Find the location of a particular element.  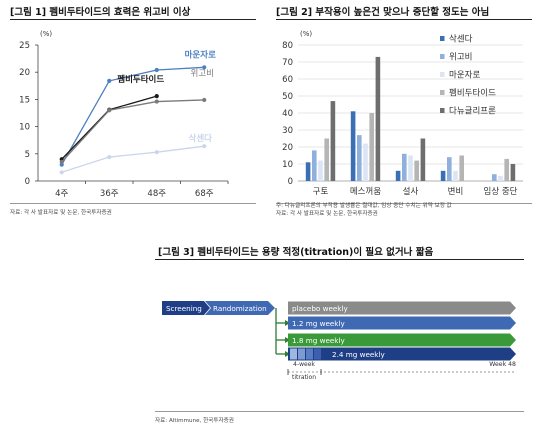

fig1-y-tick-label: 20 is located at coordinates (24, 73).